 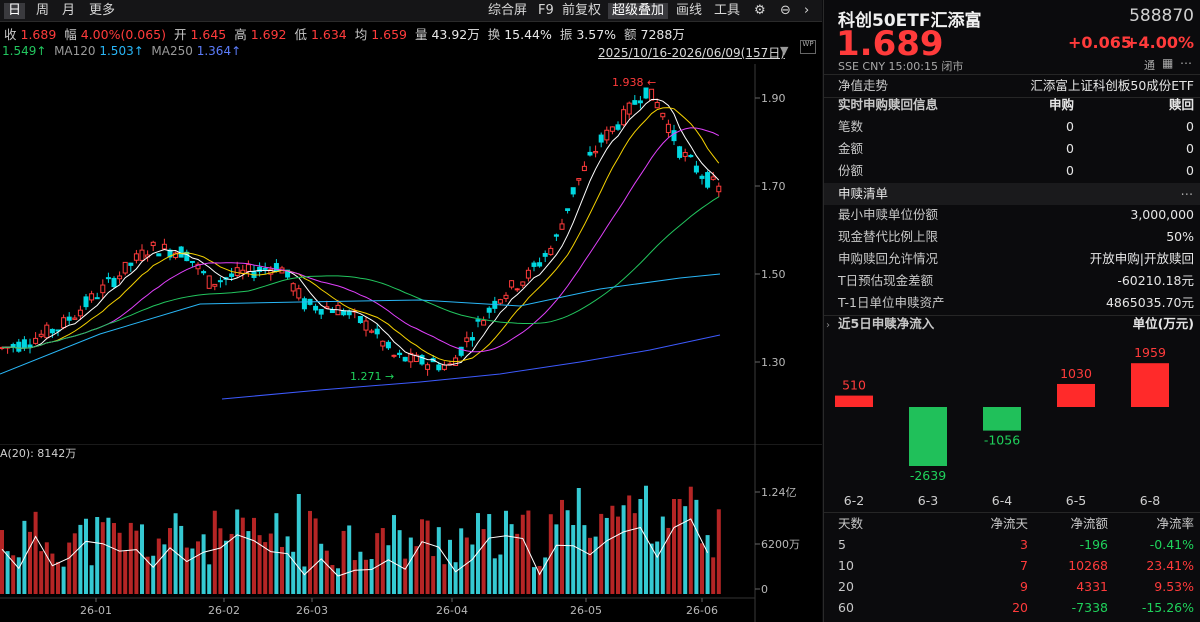 I want to click on inflow-value-label: 1959, so click(x=1150, y=352).